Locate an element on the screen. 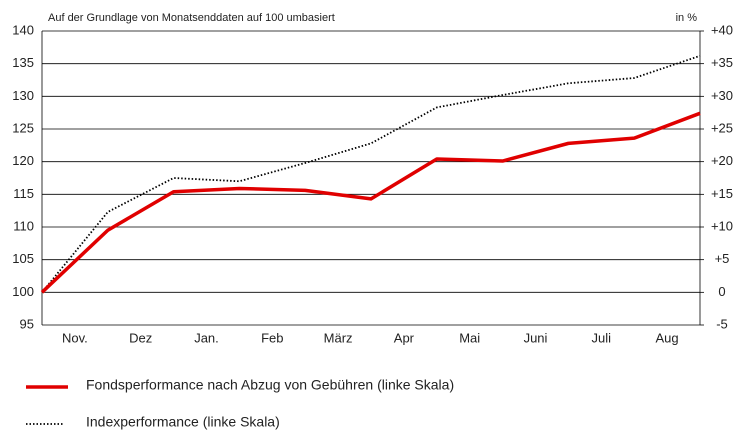  x-tick-label: Feb is located at coordinates (272, 337).